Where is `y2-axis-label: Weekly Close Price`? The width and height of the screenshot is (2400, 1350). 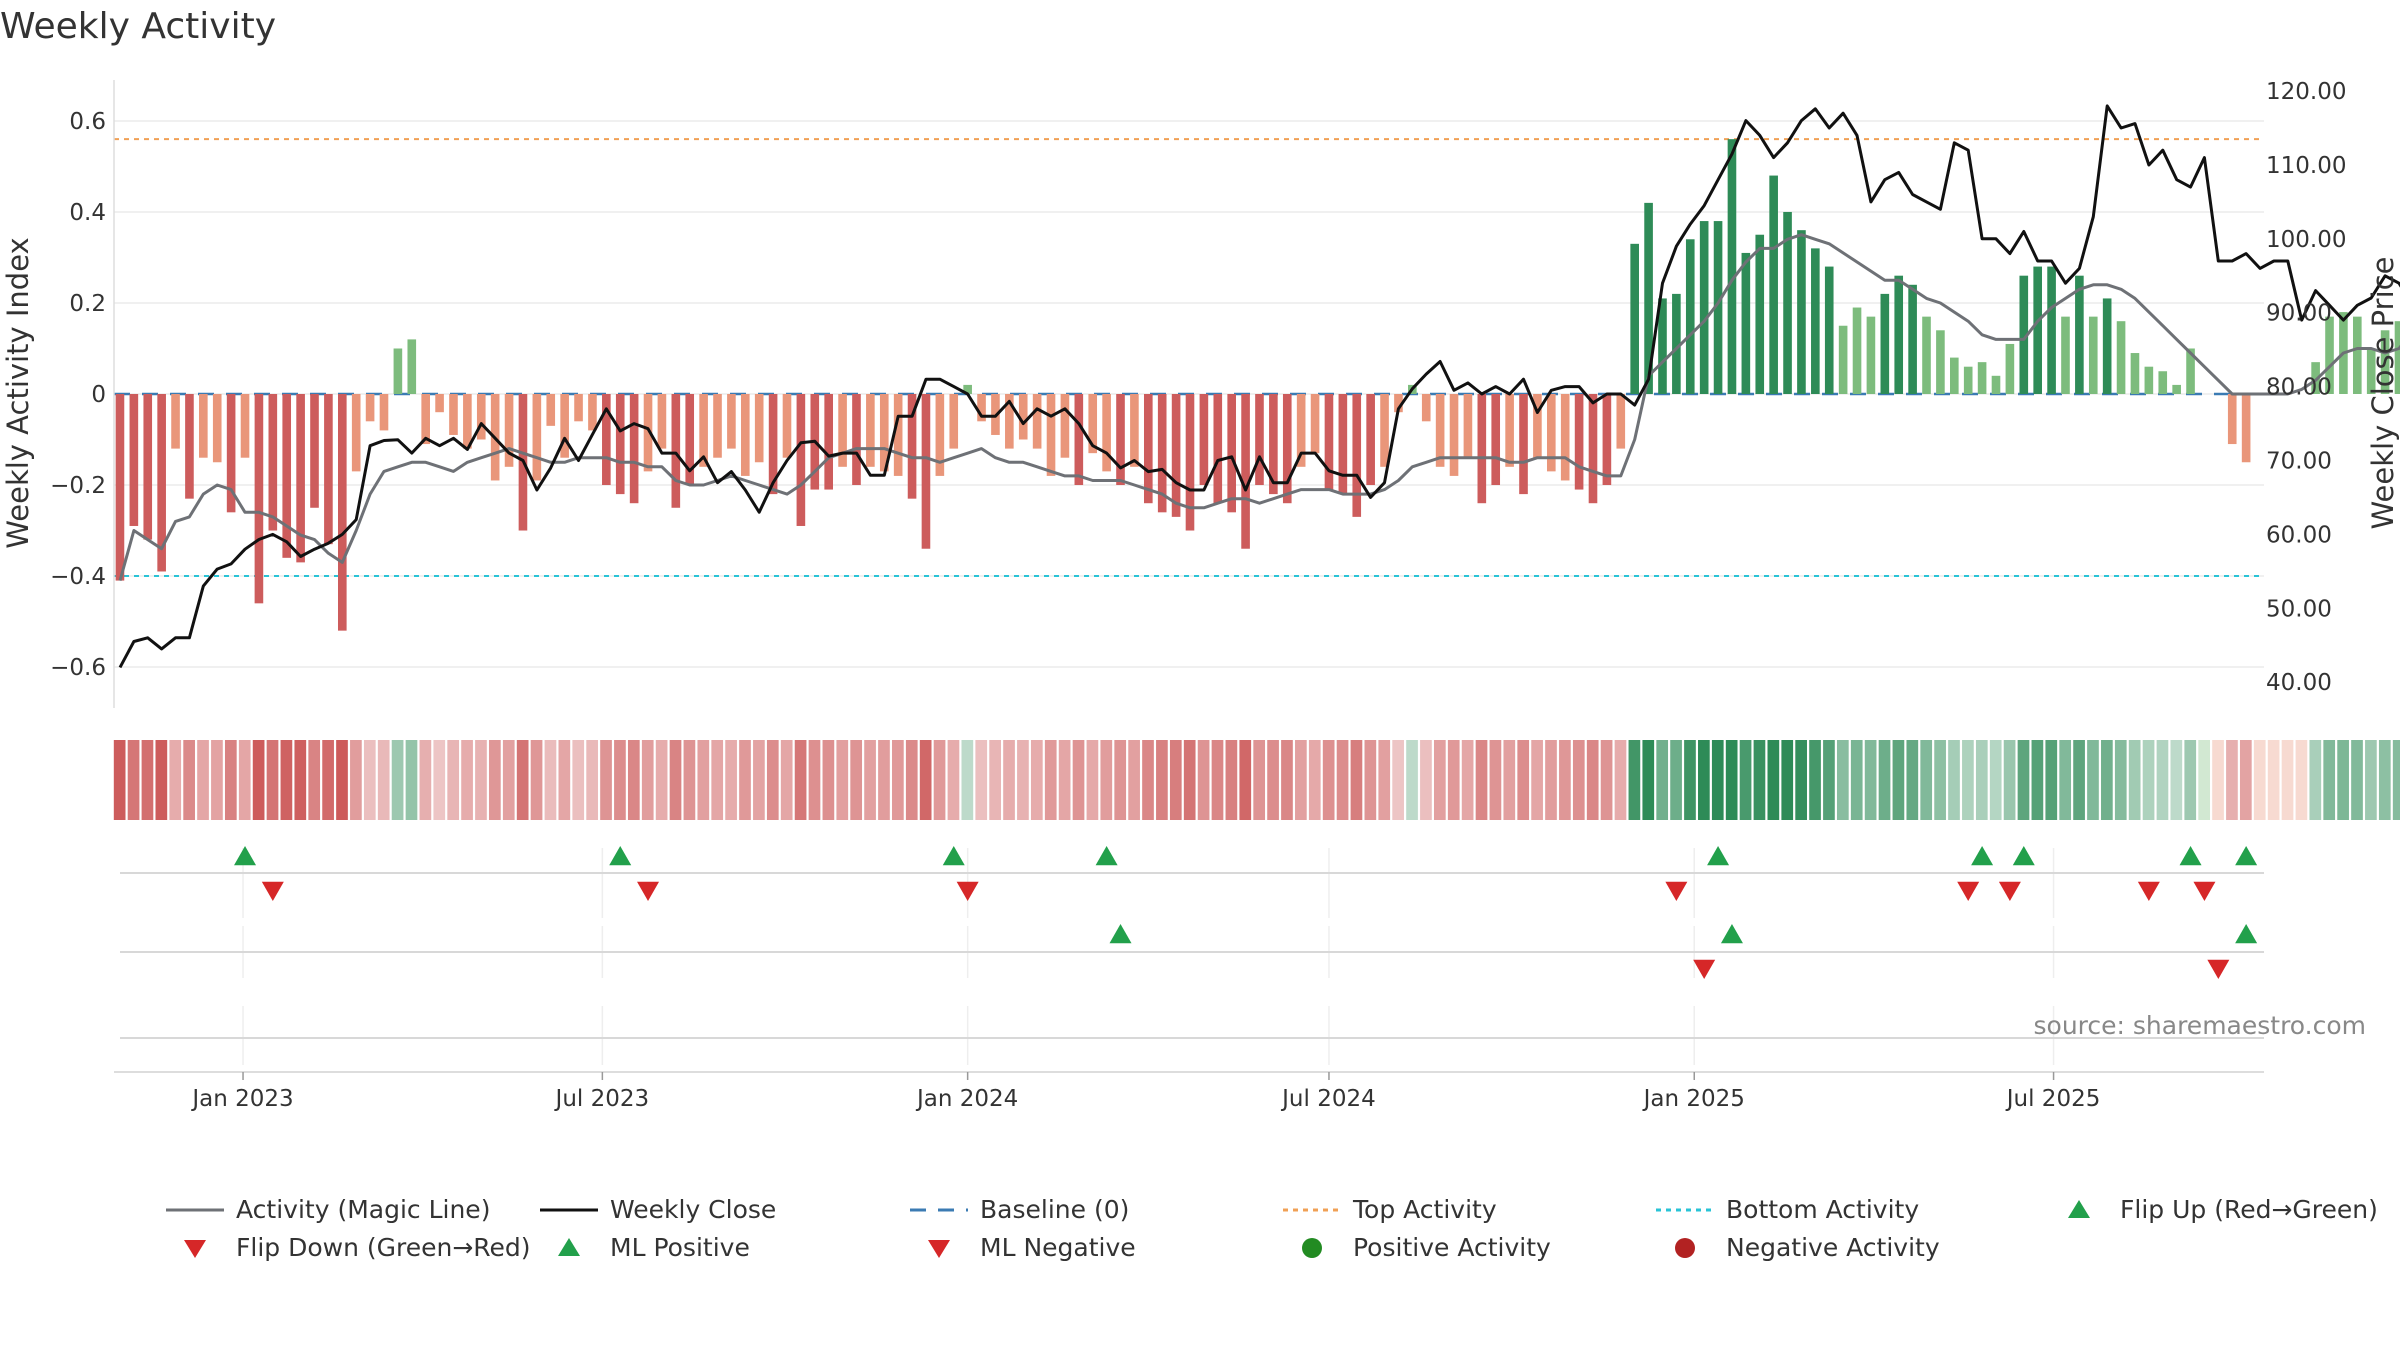 y2-axis-label: Weekly Close Price is located at coordinates (2383, 393).